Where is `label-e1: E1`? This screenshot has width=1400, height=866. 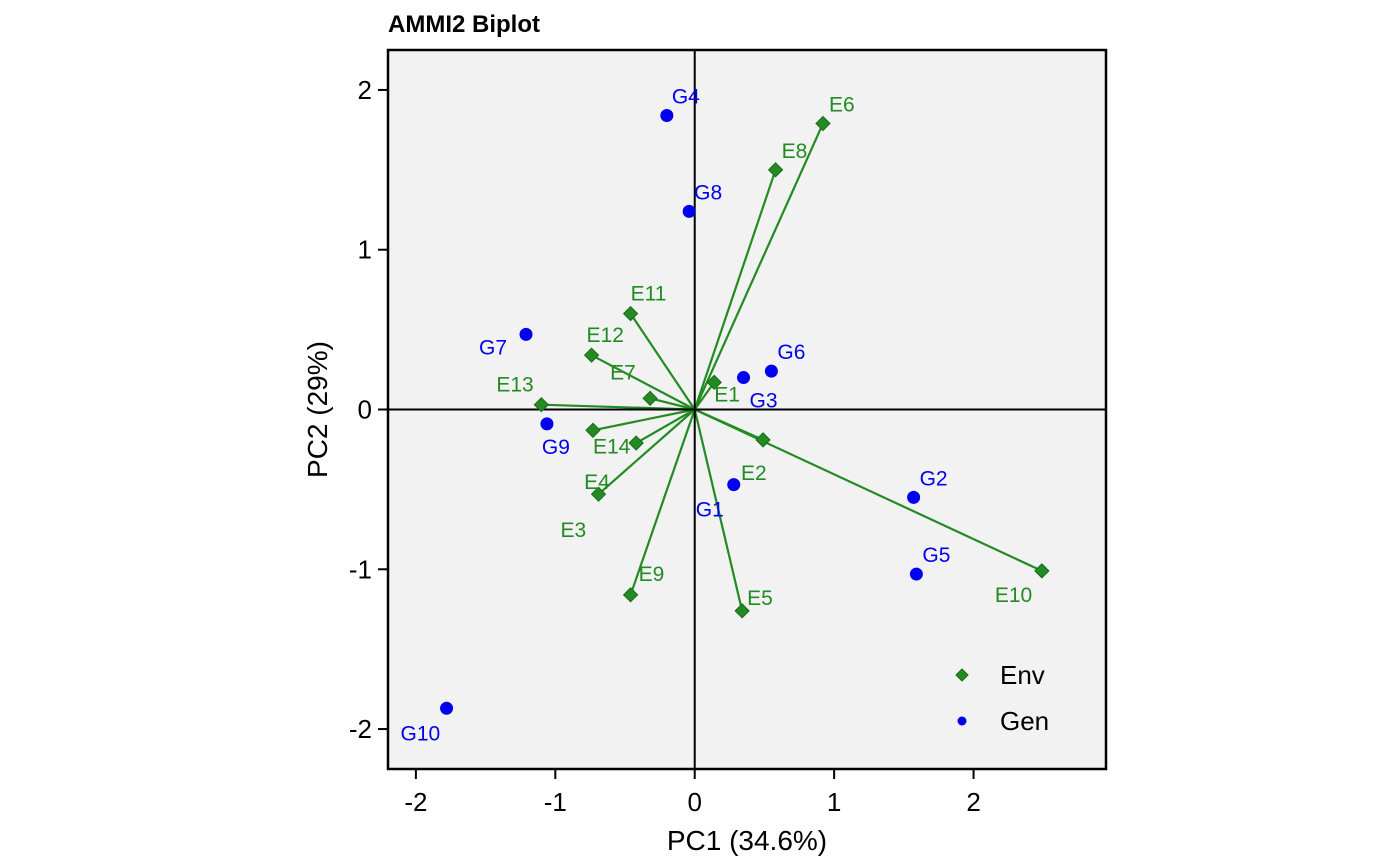
label-e1: E1 is located at coordinates (727, 394).